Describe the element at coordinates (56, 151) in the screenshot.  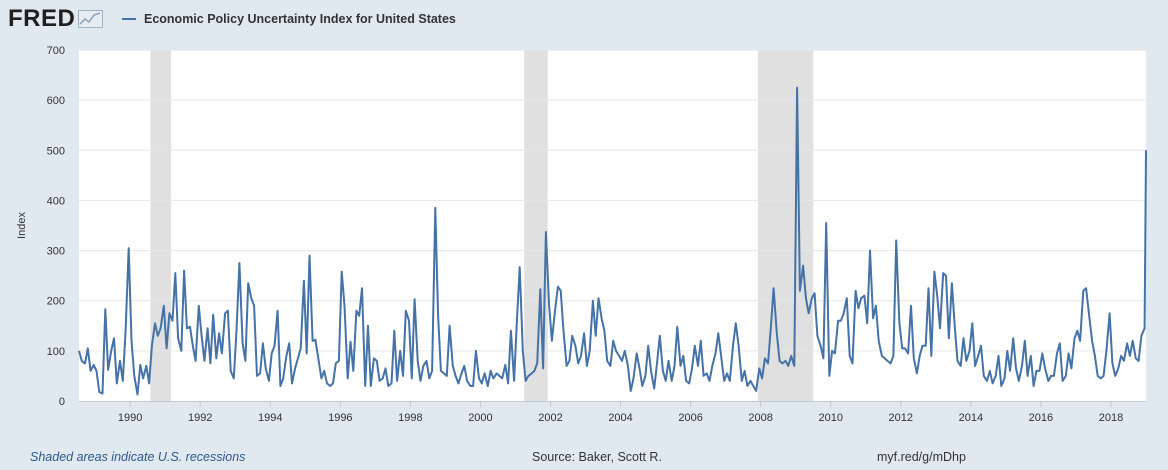
I see `y-tick-label: 500` at that location.